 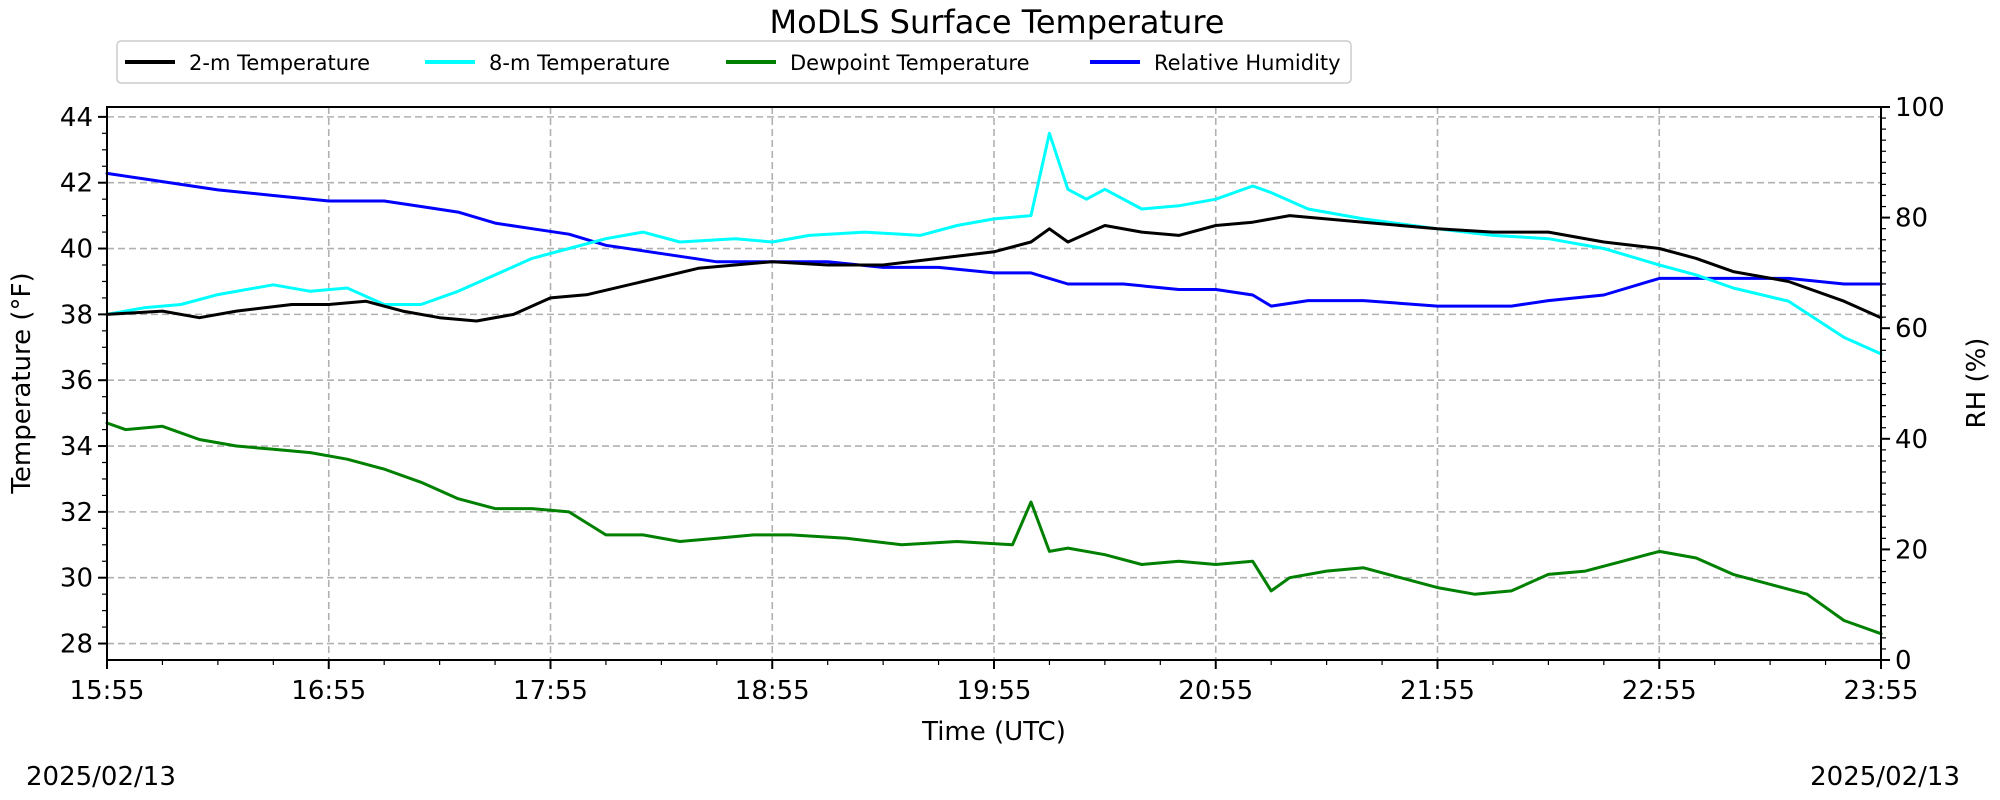 I want to click on x-tick-label: 17:55, so click(x=550, y=691).